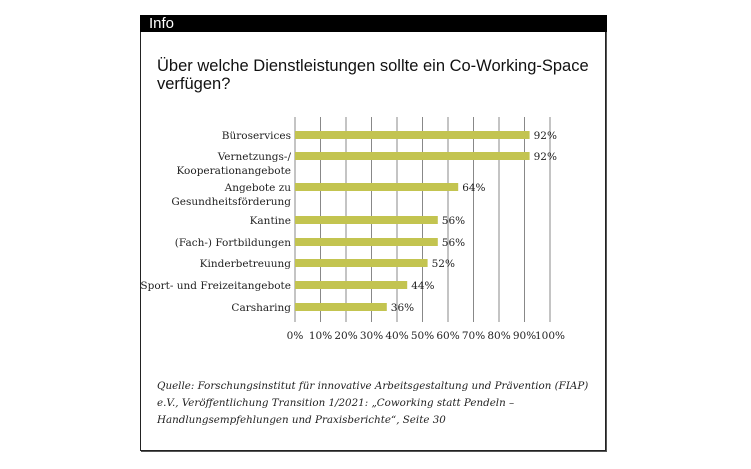 Image resolution: width=751 pixels, height=469 pixels. I want to click on x-tick-label: 80%, so click(498, 336).